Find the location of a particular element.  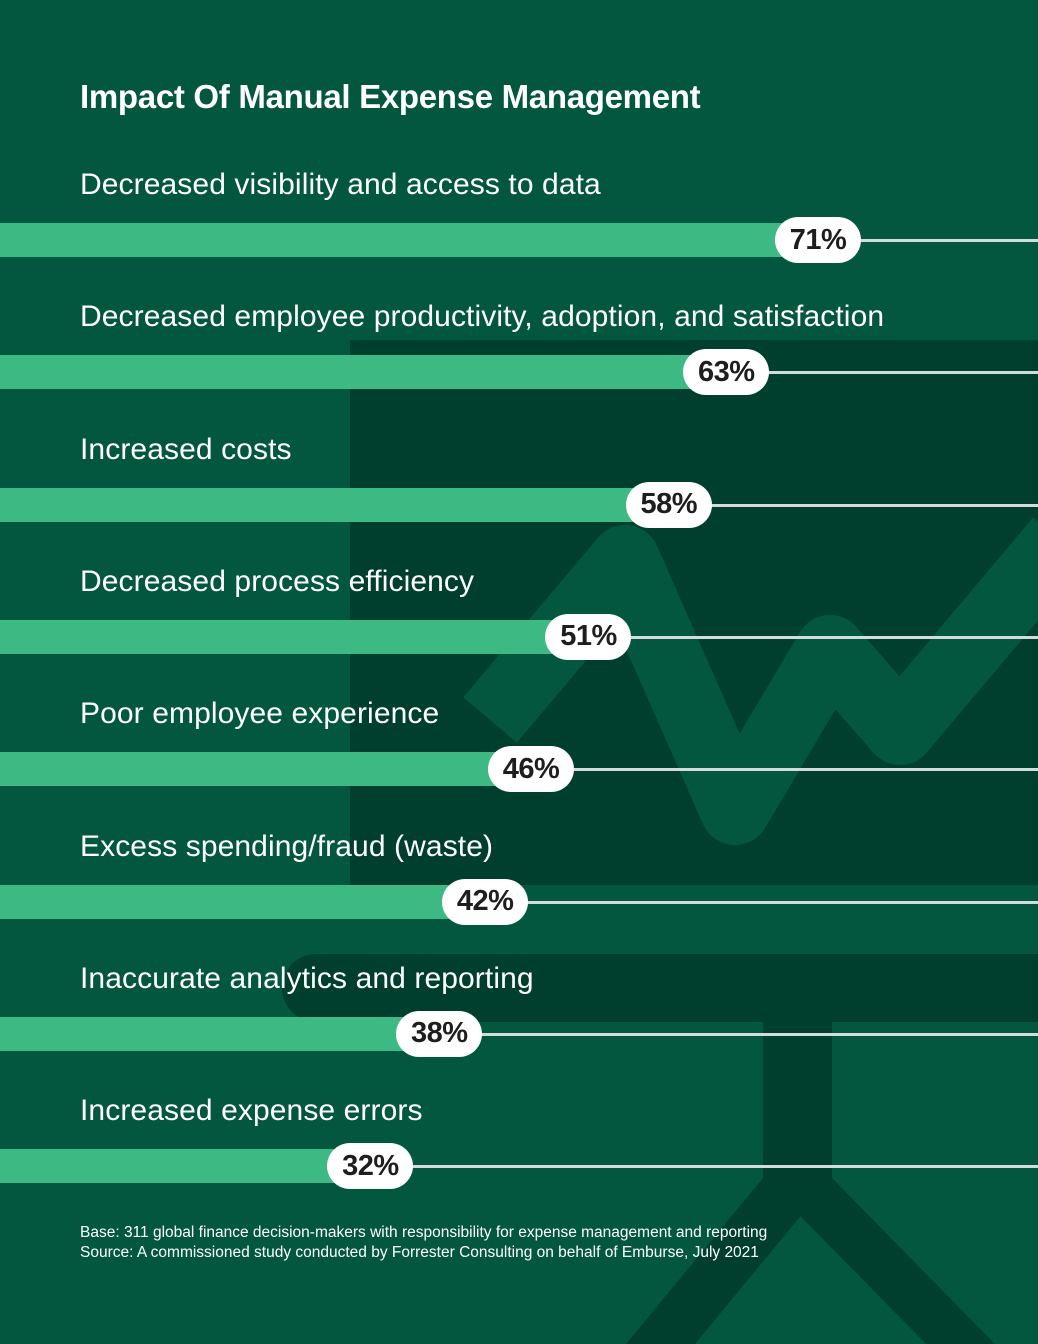

bg-t-leg-right is located at coordinates (879, 1261).